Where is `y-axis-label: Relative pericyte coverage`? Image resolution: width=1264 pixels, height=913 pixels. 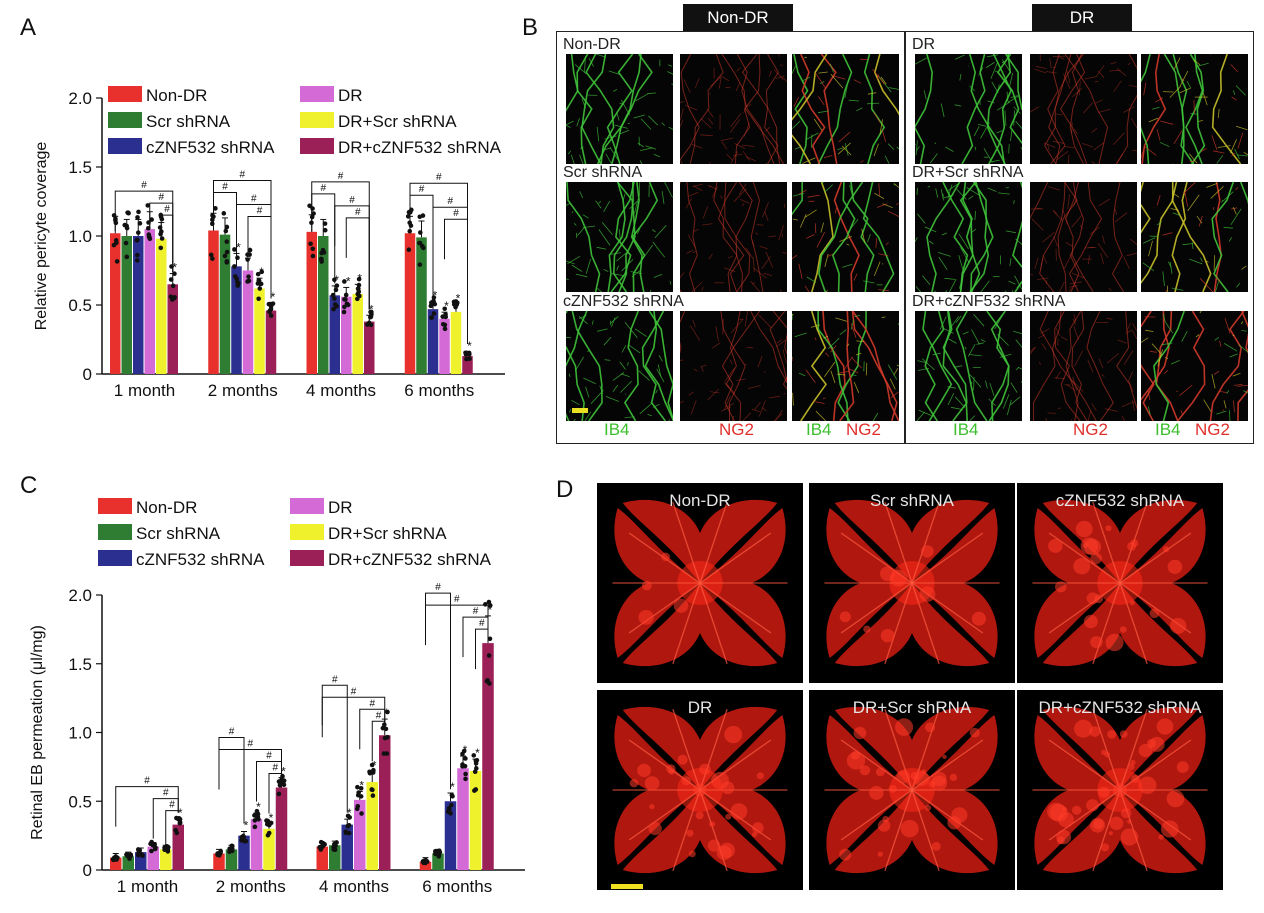
y-axis-label: Relative pericyte coverage is located at coordinates (41, 236).